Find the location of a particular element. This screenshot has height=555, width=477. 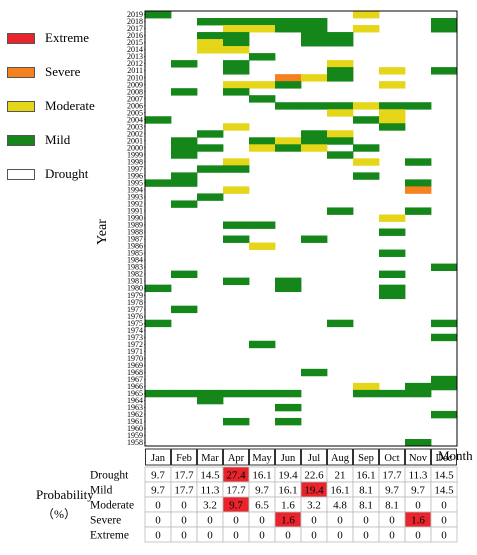

legend-swatch-moderate is located at coordinates (21, 106).